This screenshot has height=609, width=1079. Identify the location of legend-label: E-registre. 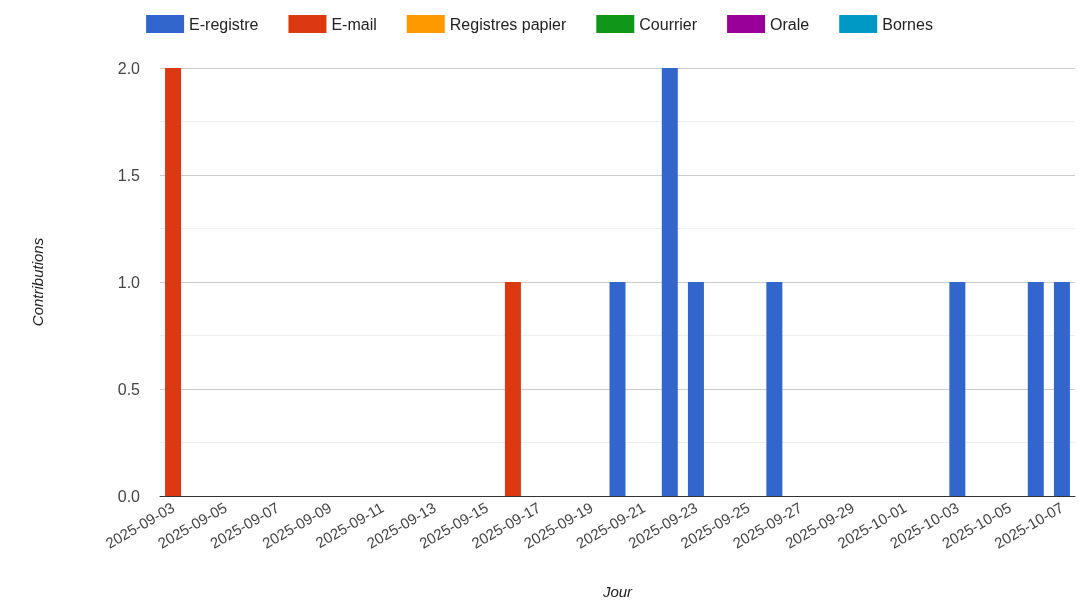
(224, 24).